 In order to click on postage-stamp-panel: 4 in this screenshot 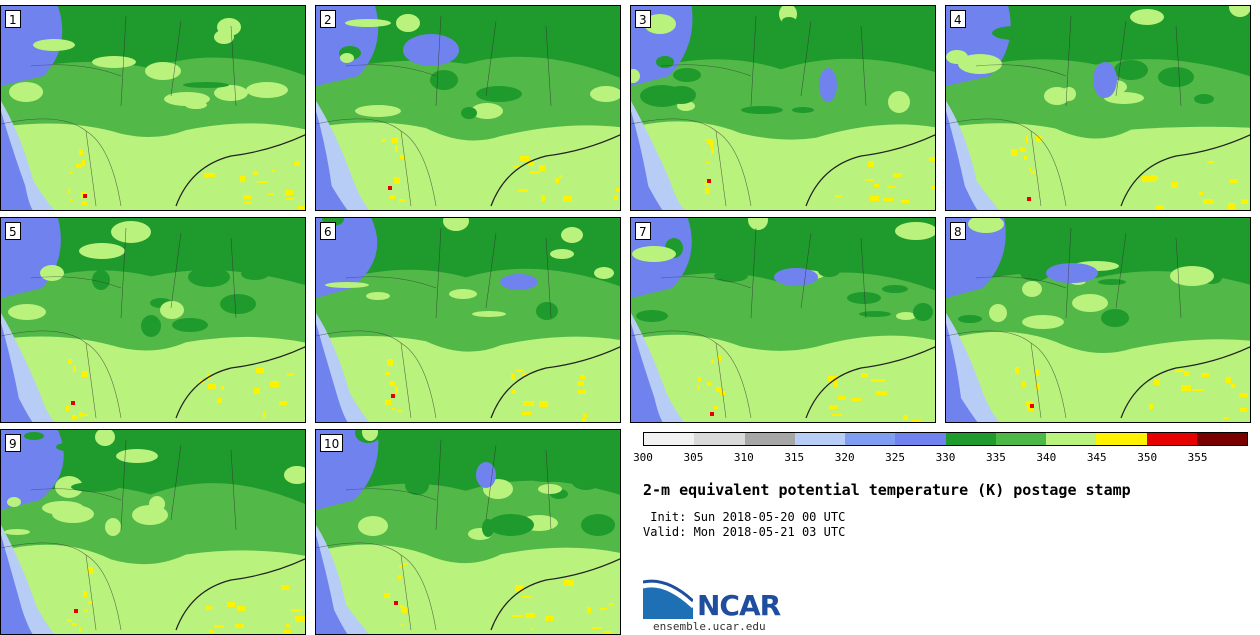, I will do `click(1098, 108)`.